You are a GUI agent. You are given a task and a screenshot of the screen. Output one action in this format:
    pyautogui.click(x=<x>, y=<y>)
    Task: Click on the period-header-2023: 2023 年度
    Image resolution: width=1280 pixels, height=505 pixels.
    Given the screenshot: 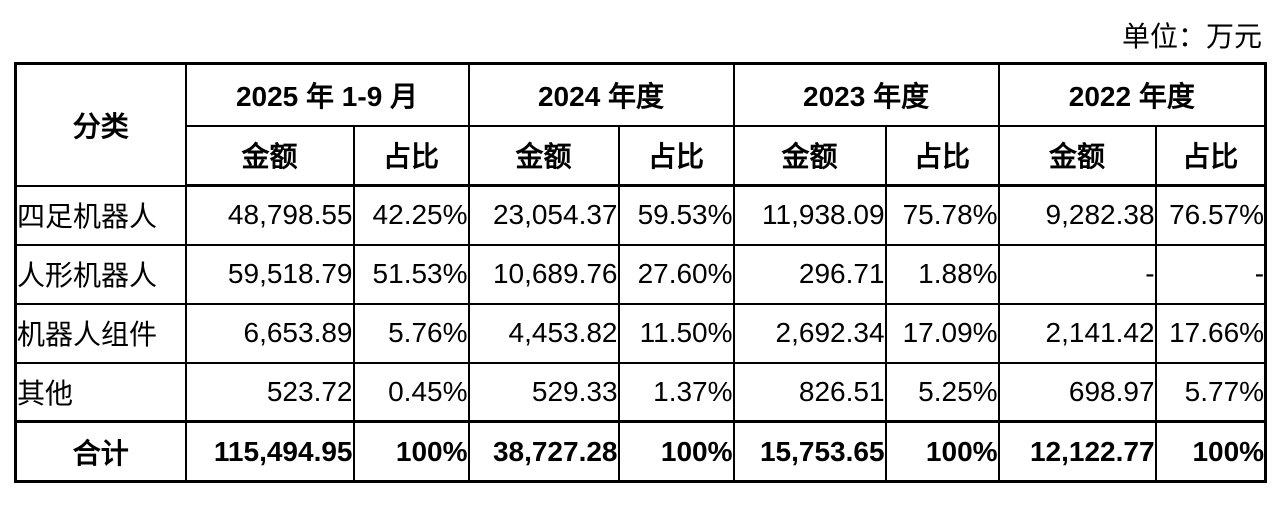 What is the action you would take?
    pyautogui.click(x=866, y=94)
    